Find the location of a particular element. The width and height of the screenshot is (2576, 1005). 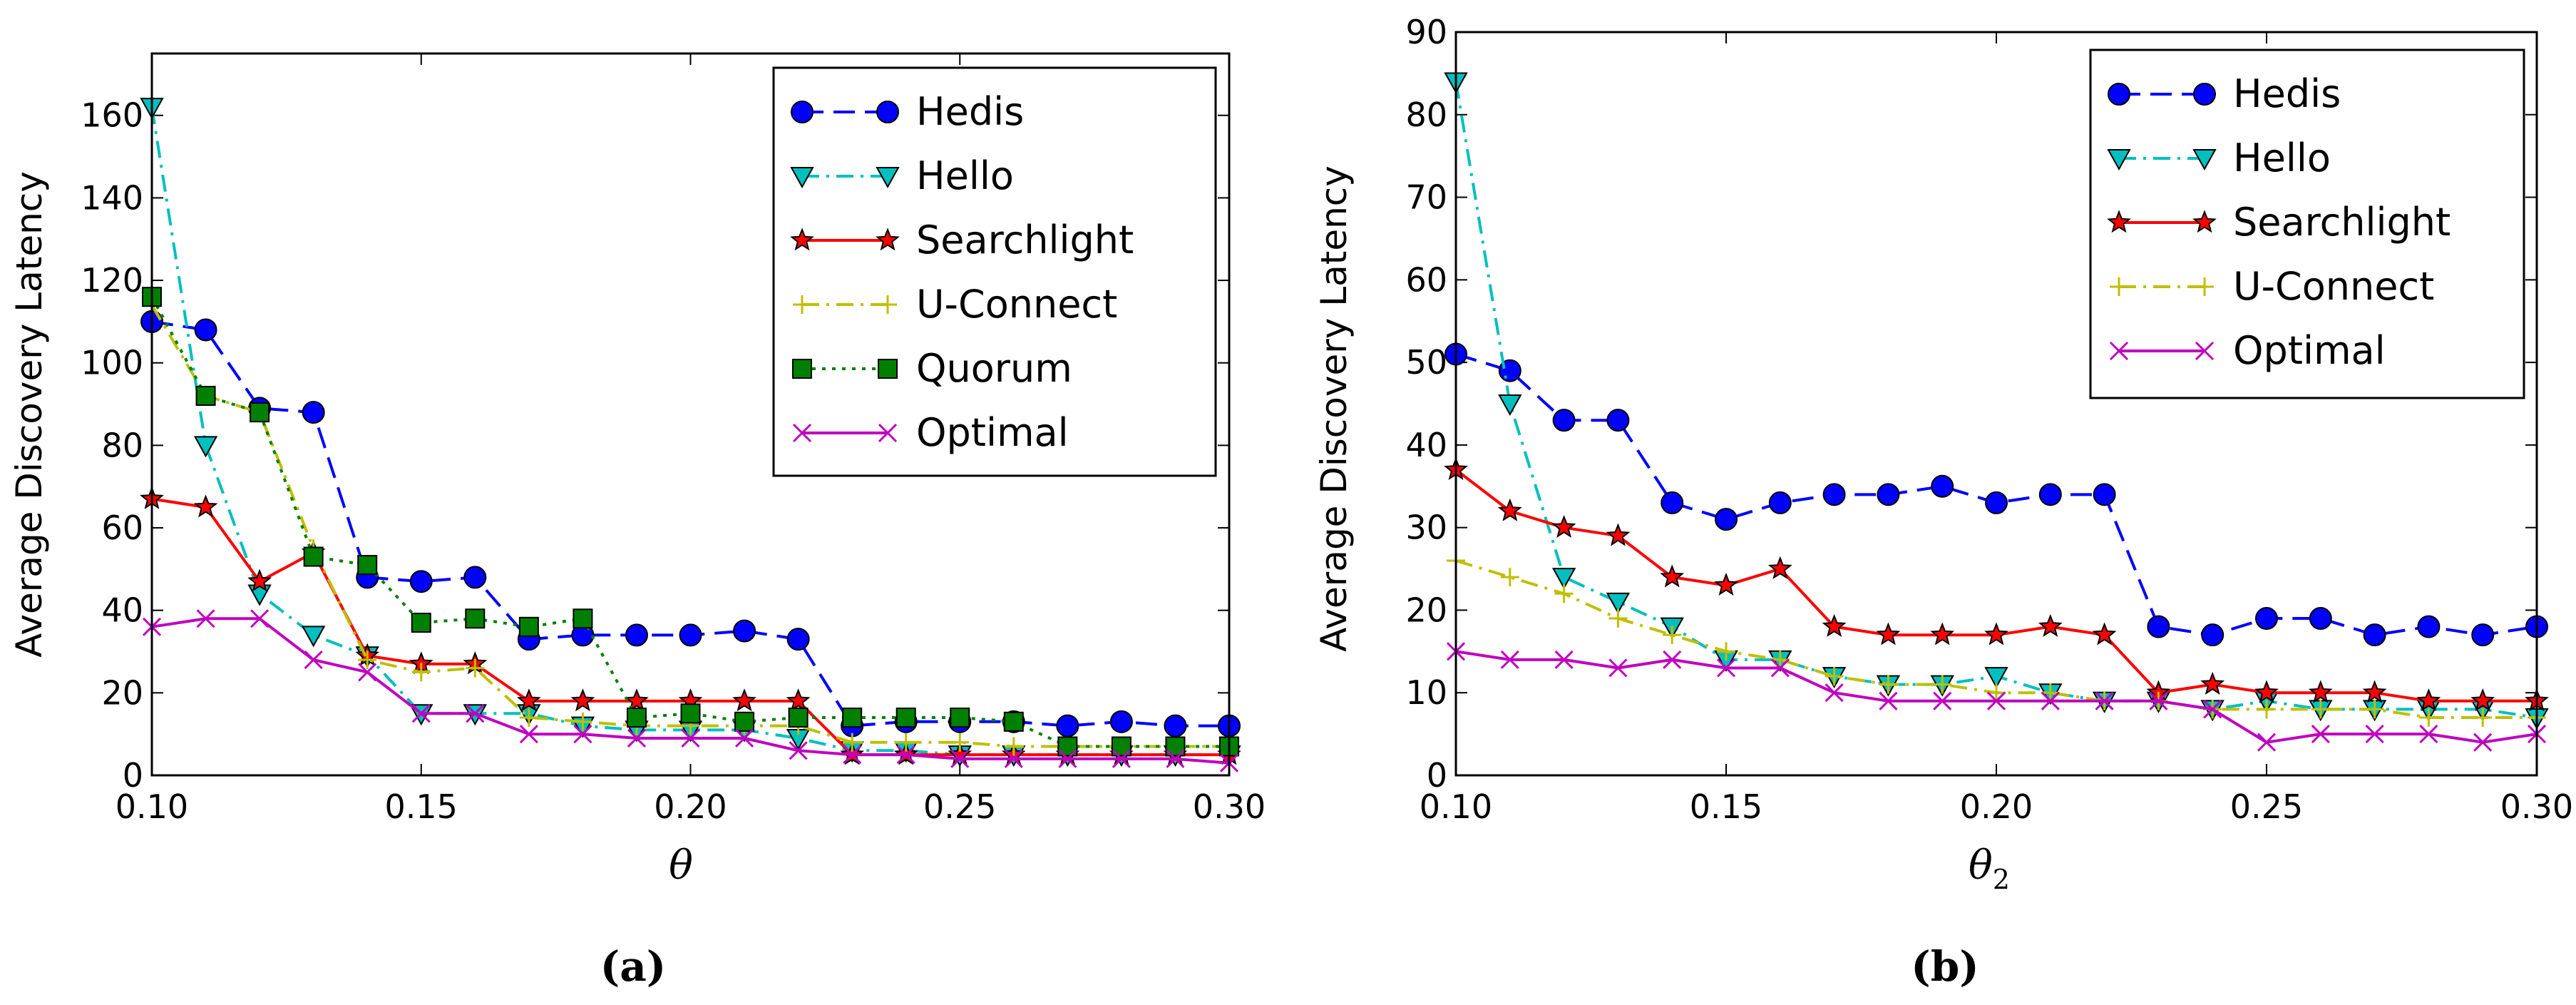

y-tick-label: 0 is located at coordinates (1437, 775).